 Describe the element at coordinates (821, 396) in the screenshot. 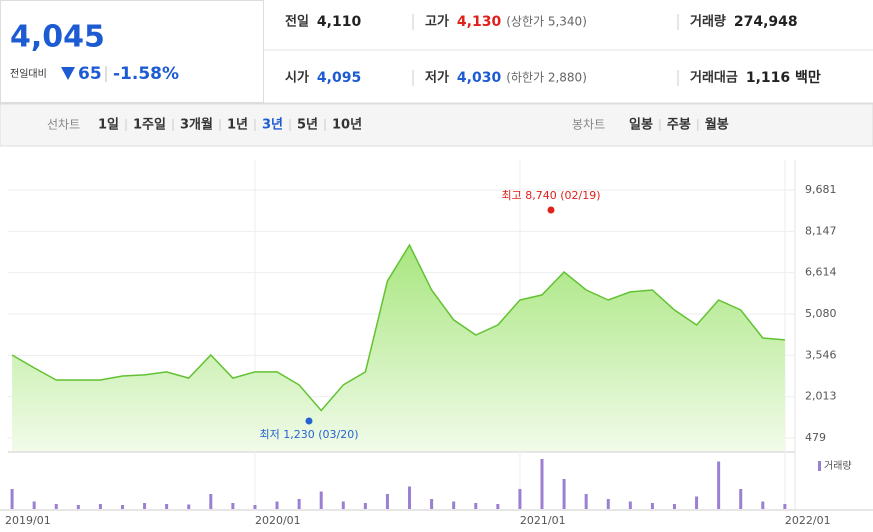

I see `y-tick-label: 2,013` at that location.